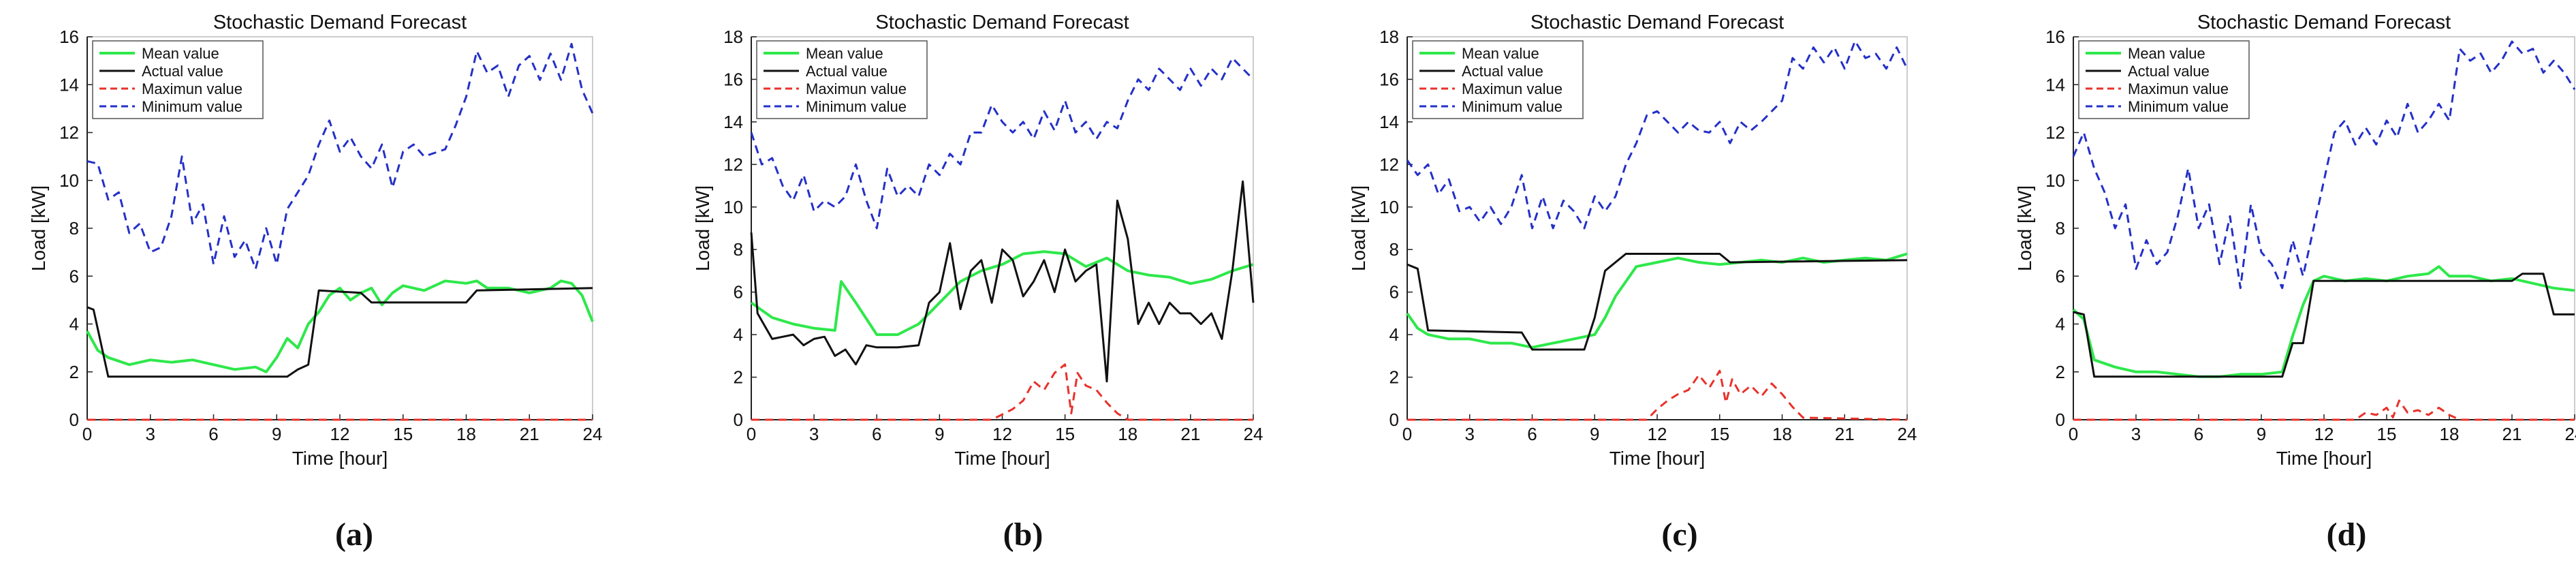 This screenshot has width=2576, height=571. Describe the element at coordinates (354, 534) in the screenshot. I see `panel-caption: (a)` at that location.